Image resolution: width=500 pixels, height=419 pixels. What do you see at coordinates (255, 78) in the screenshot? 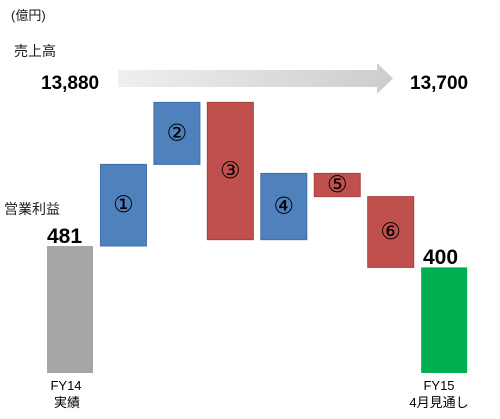
I see `revenue-change-arrow` at bounding box center [255, 78].